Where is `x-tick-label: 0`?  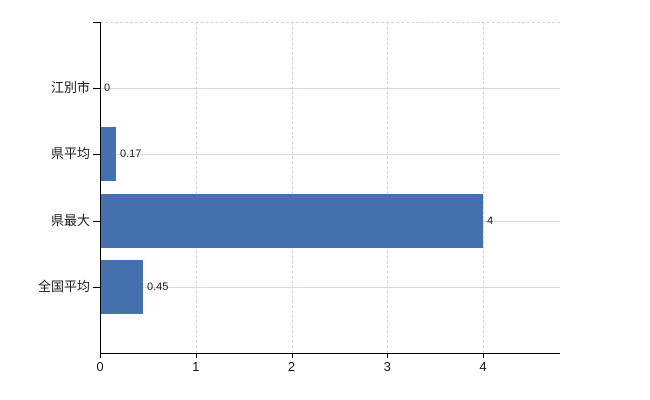
x-tick-label: 0 is located at coordinates (100, 366).